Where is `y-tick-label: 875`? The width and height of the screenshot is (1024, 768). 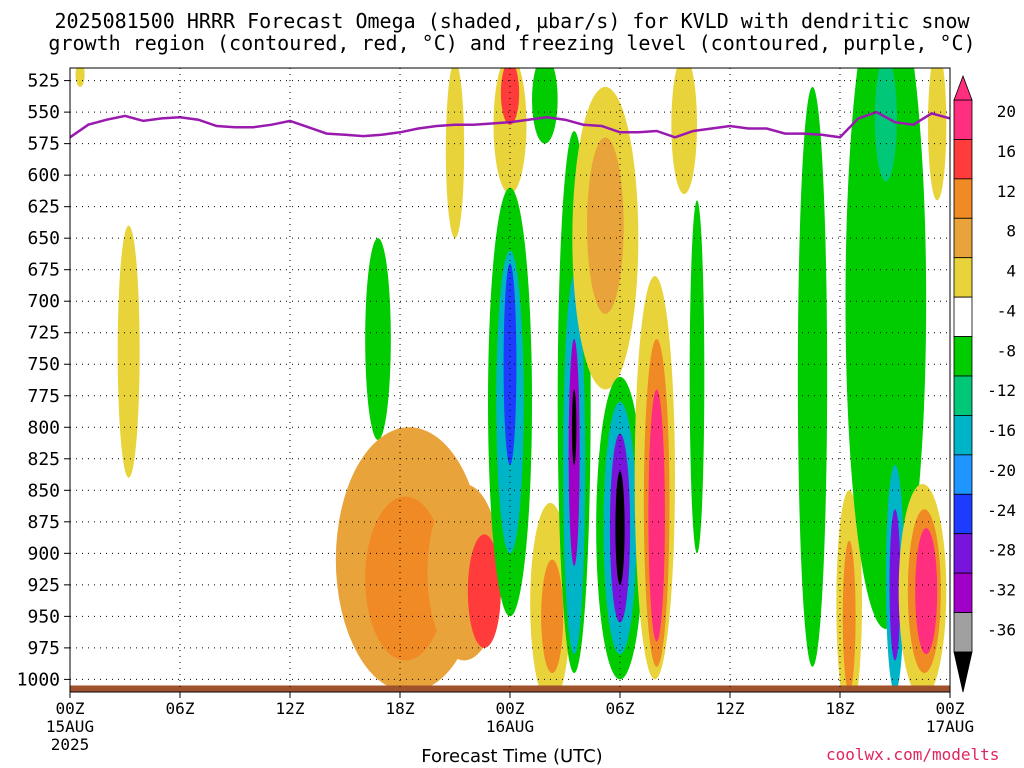 y-tick-label: 875 is located at coordinates (43, 522).